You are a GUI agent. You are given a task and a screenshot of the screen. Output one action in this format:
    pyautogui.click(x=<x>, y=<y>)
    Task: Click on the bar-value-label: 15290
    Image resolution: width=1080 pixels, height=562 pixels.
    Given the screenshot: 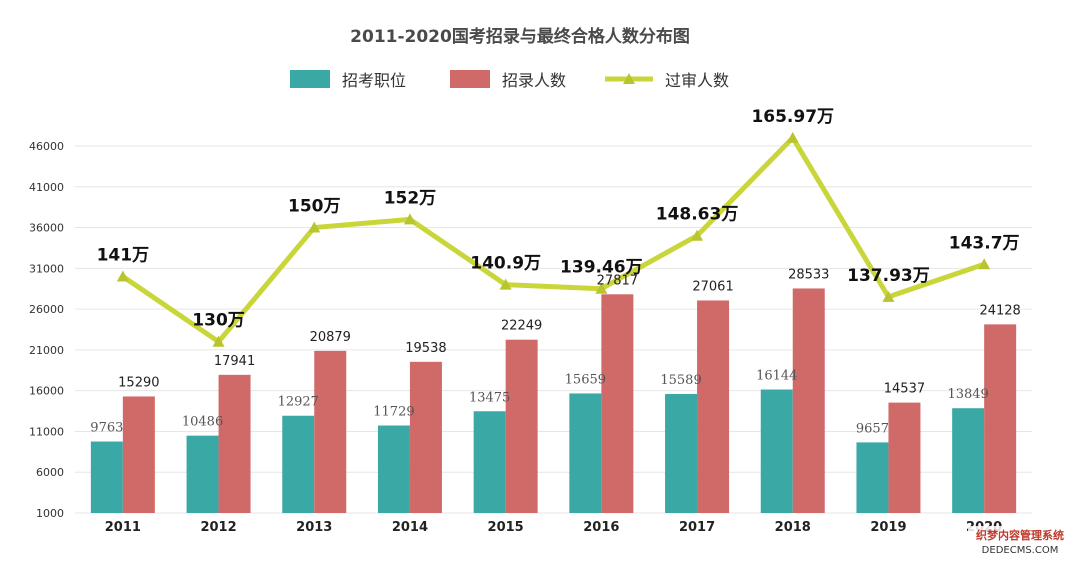 What is the action you would take?
    pyautogui.click(x=138, y=382)
    